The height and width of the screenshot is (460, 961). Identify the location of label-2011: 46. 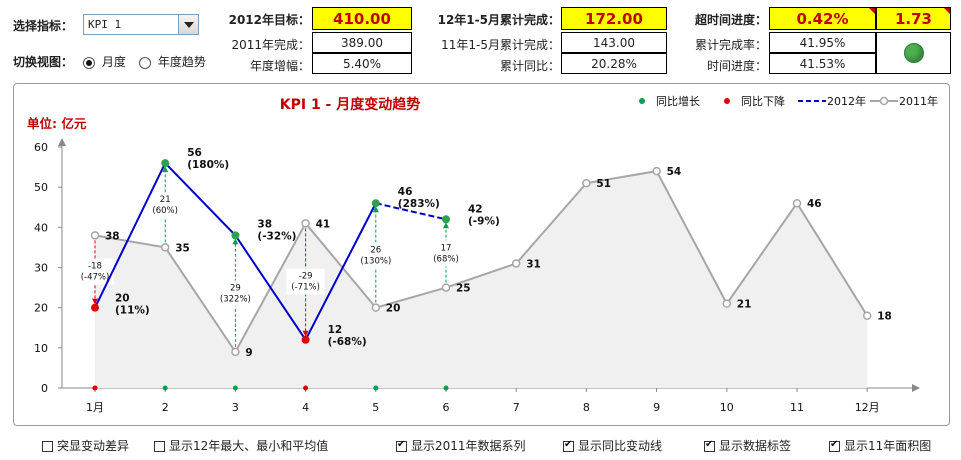
(814, 204).